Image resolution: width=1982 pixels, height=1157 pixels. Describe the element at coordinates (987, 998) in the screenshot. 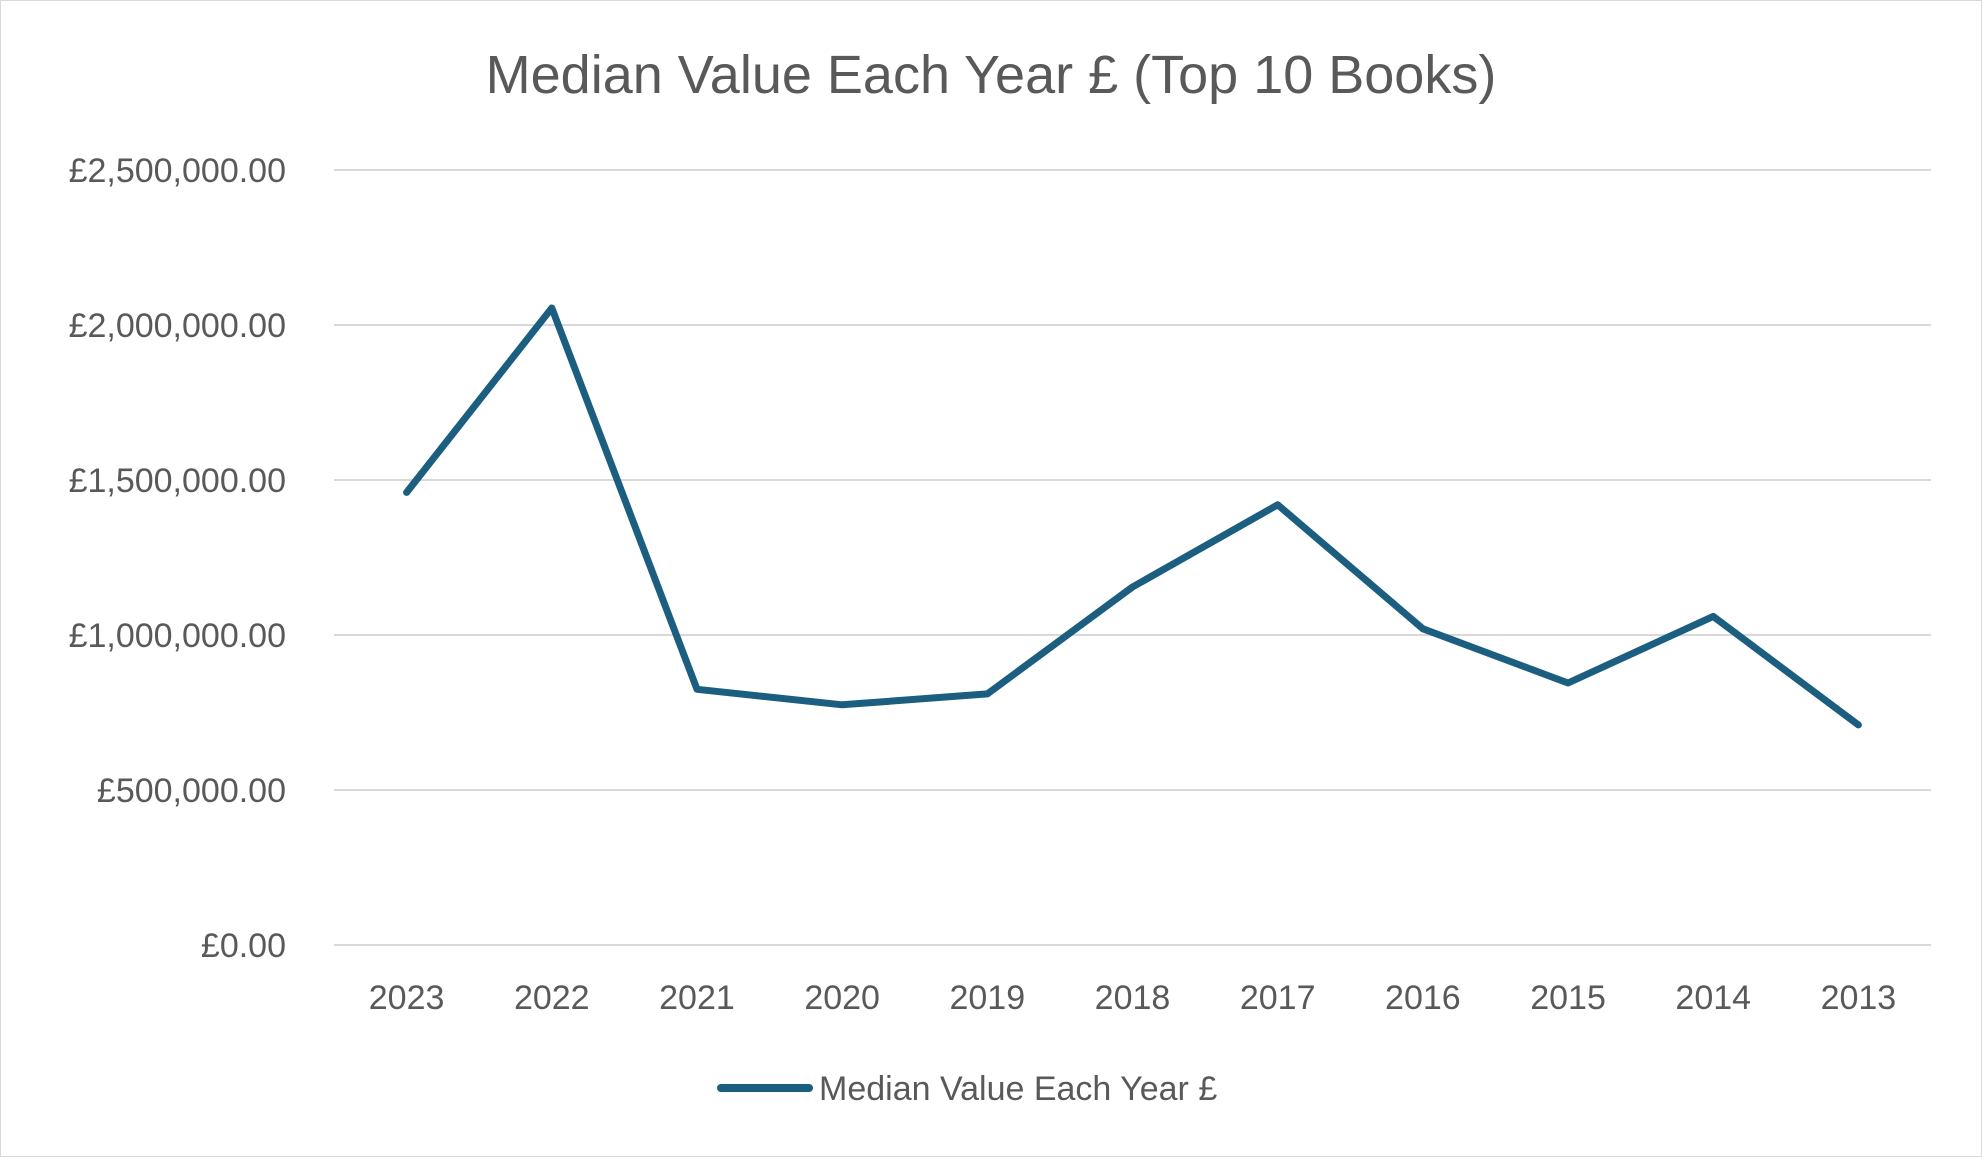

I see `x-tick-label: 2019` at that location.